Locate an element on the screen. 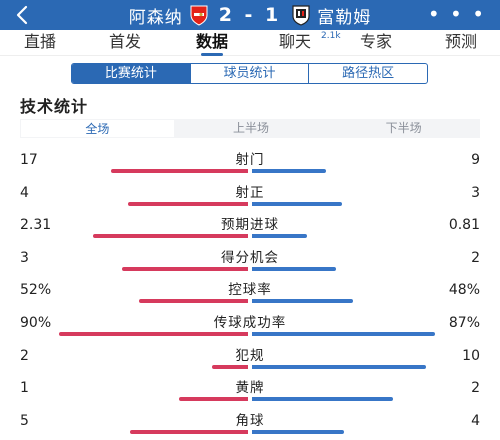 Image resolution: width=500 pixels, height=440 pixels. stat-label: 得分机会 is located at coordinates (250, 257).